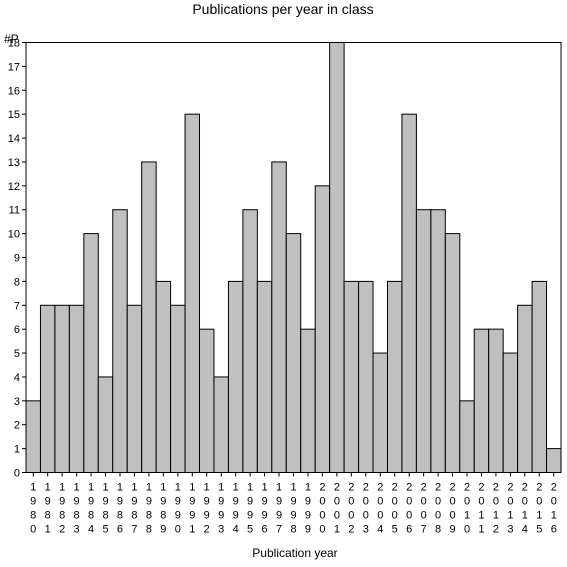 The width and height of the screenshot is (567, 567). I want to click on y-tick-label: 9, so click(17, 259).